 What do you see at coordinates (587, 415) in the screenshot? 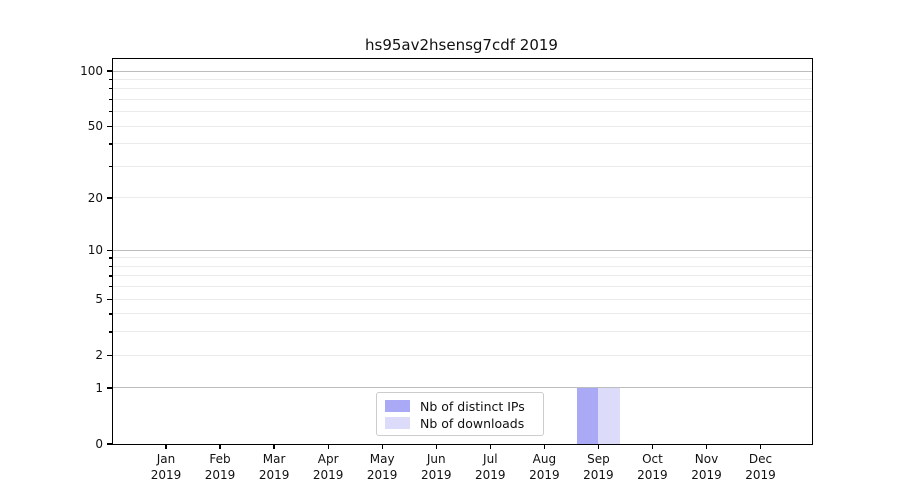
I see `bar-nb-of-distinct-ips` at bounding box center [587, 415].